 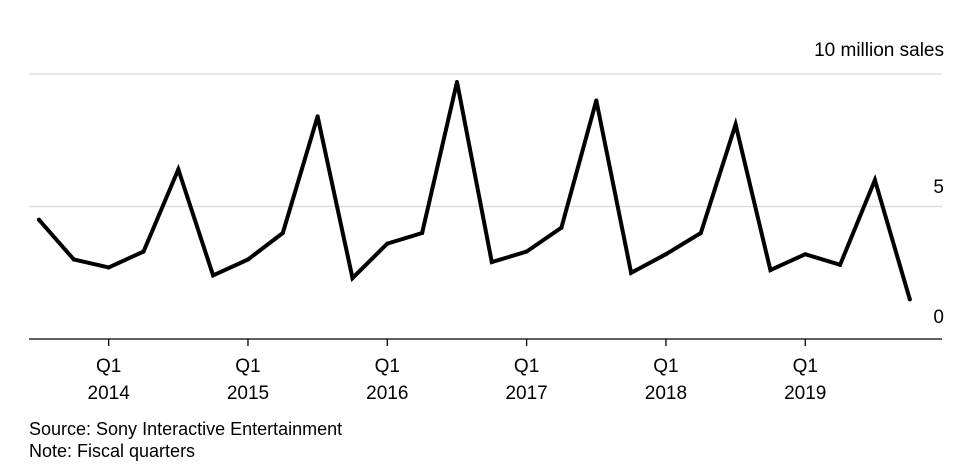 What do you see at coordinates (387, 393) in the screenshot?
I see `x-tick-year-label: 2016` at bounding box center [387, 393].